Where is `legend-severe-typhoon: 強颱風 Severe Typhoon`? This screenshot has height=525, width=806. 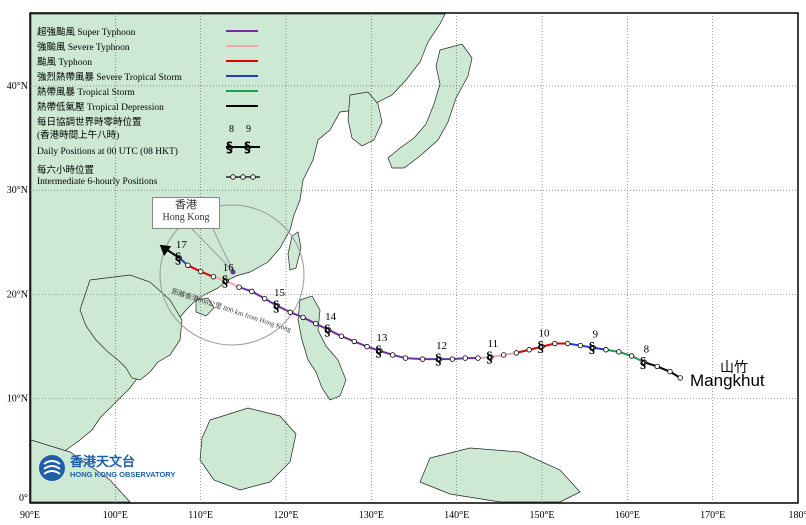
legend-severe-typhoon: 強颱風 Severe Typhoon is located at coordinates (83, 48).